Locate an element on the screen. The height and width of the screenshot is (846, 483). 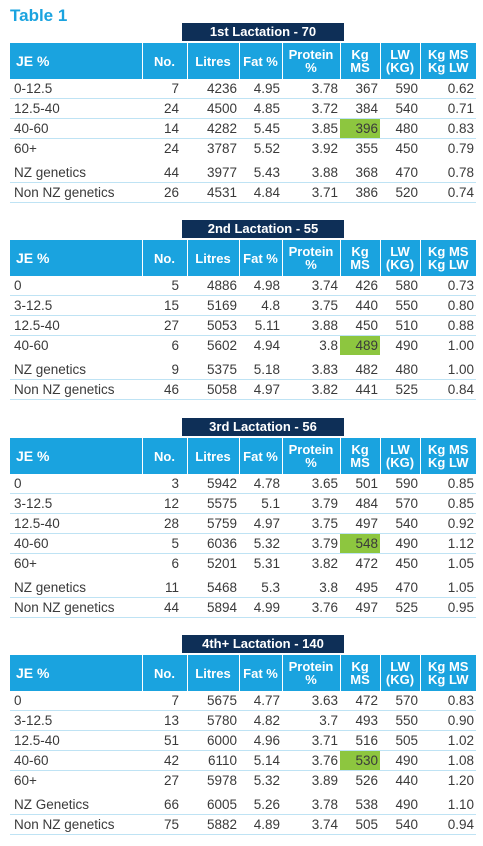
fat-cell: 4.8 is located at coordinates (260, 305).